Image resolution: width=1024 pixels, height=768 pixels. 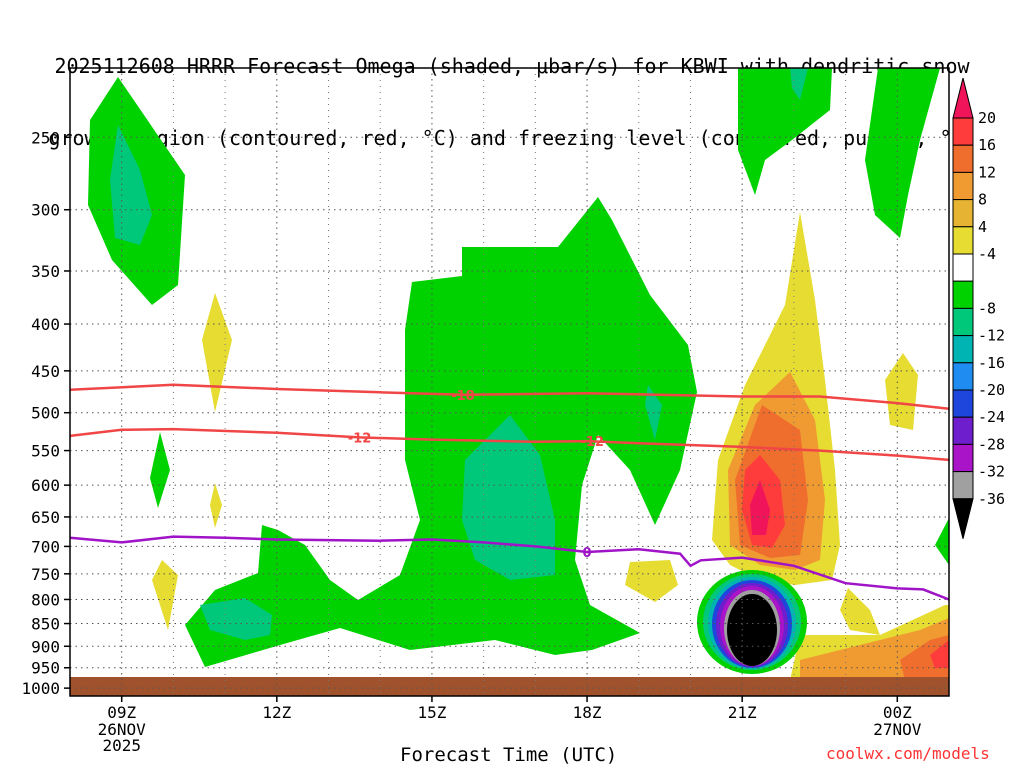 What do you see at coordinates (987, 118) in the screenshot?
I see `colorbar-label-20: 20` at bounding box center [987, 118].